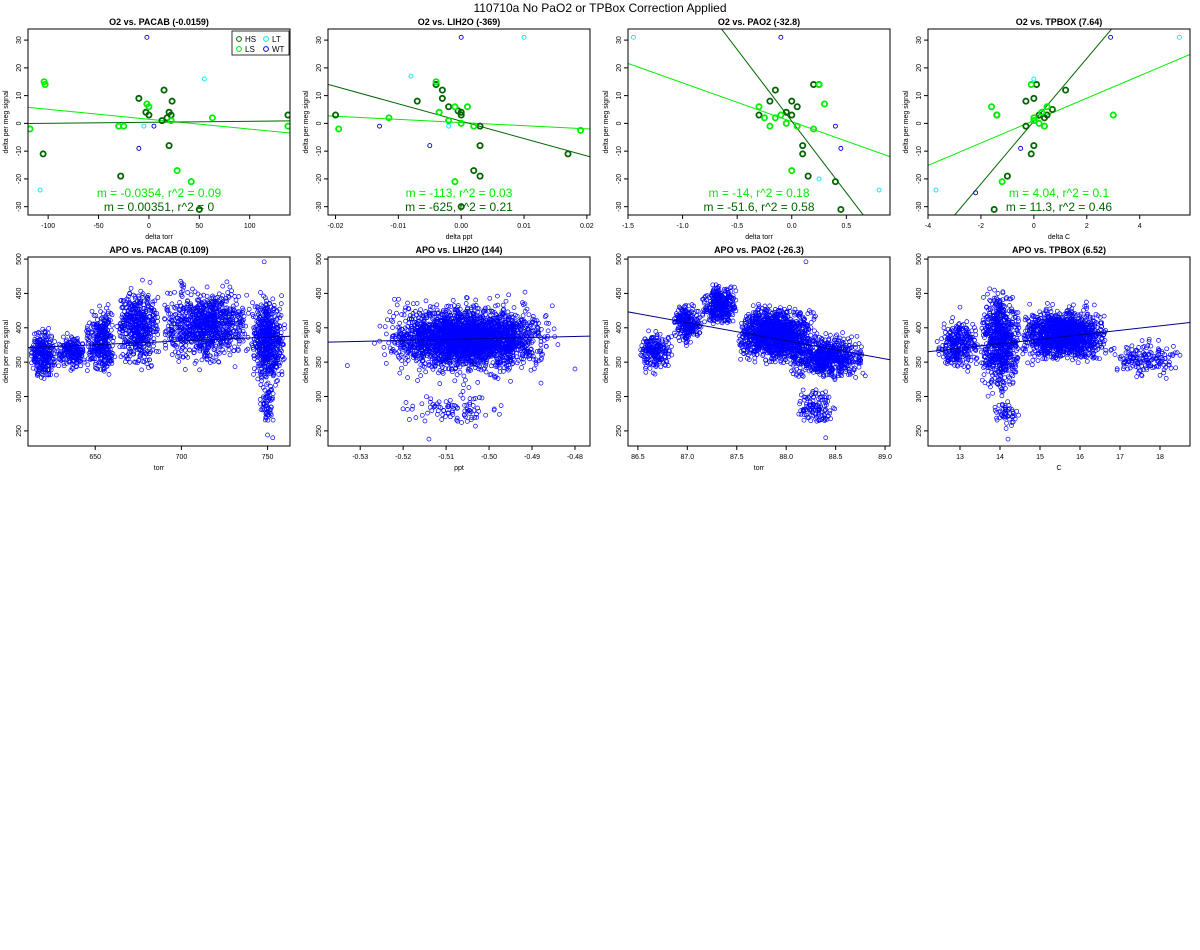 The image size is (1200, 950). What do you see at coordinates (792, 226) in the screenshot?
I see `x-tick-label: 0.0` at bounding box center [792, 226].